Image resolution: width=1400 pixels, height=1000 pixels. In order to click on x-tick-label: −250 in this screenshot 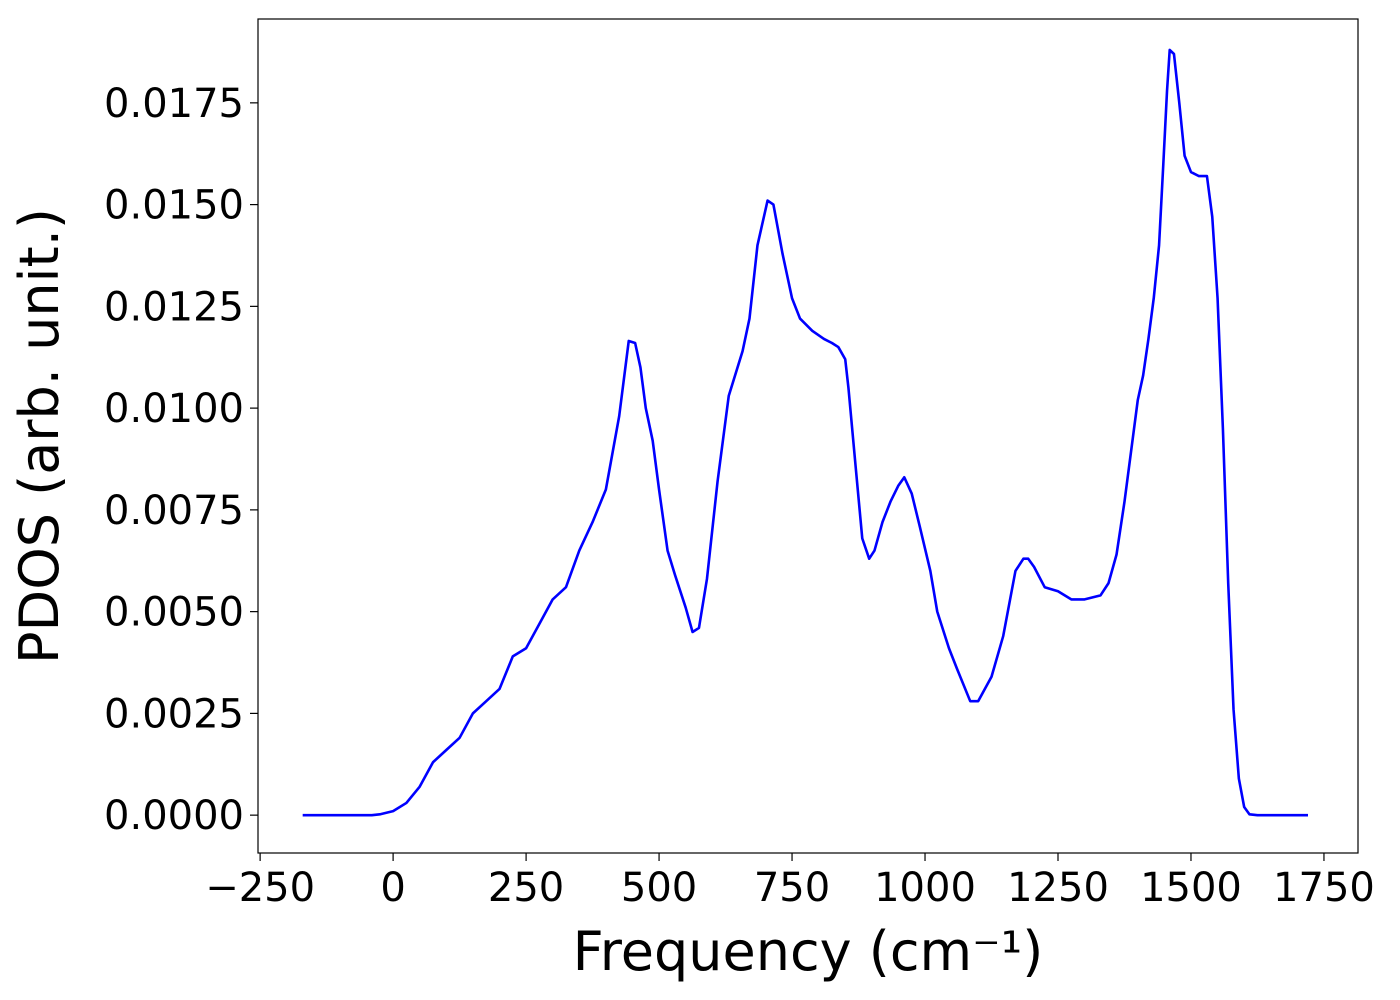, I will do `click(260, 888)`.